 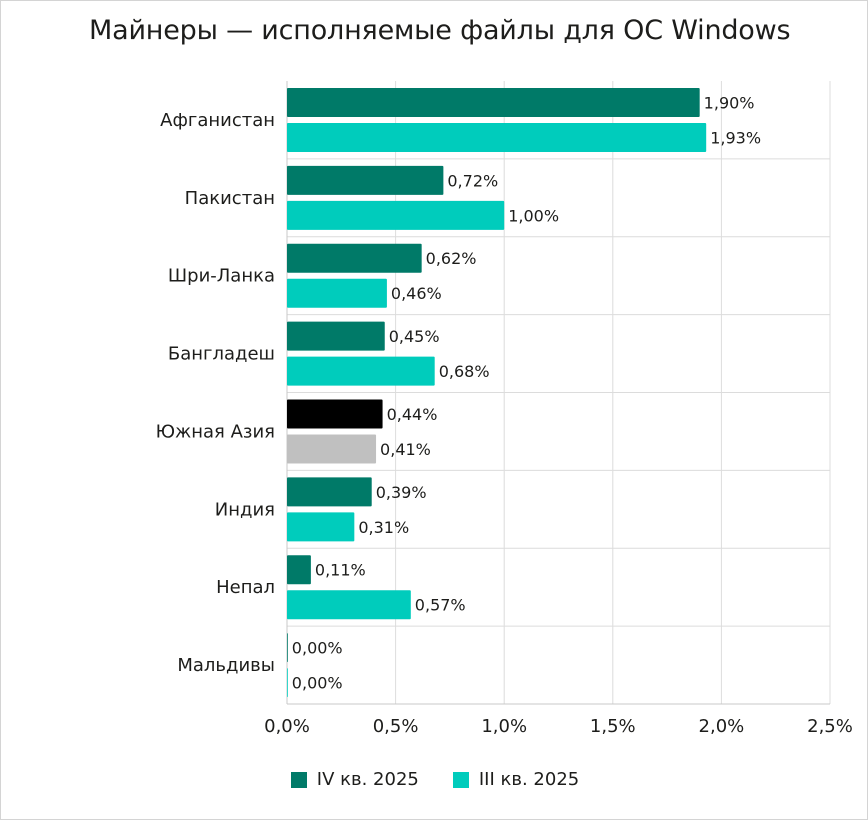 I want to click on legend-label-q3: III кв. 2025, so click(x=529, y=779).